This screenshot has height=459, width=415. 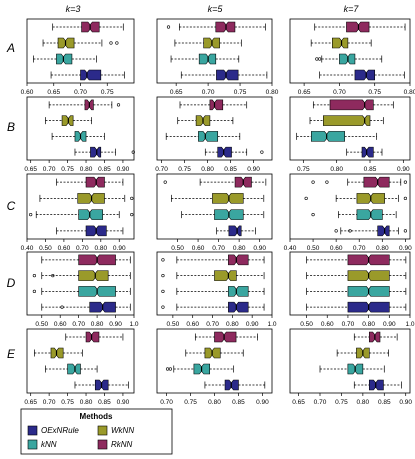 I want to click on panel-B-k3-tick-label-5: 0.90, so click(x=123, y=169).